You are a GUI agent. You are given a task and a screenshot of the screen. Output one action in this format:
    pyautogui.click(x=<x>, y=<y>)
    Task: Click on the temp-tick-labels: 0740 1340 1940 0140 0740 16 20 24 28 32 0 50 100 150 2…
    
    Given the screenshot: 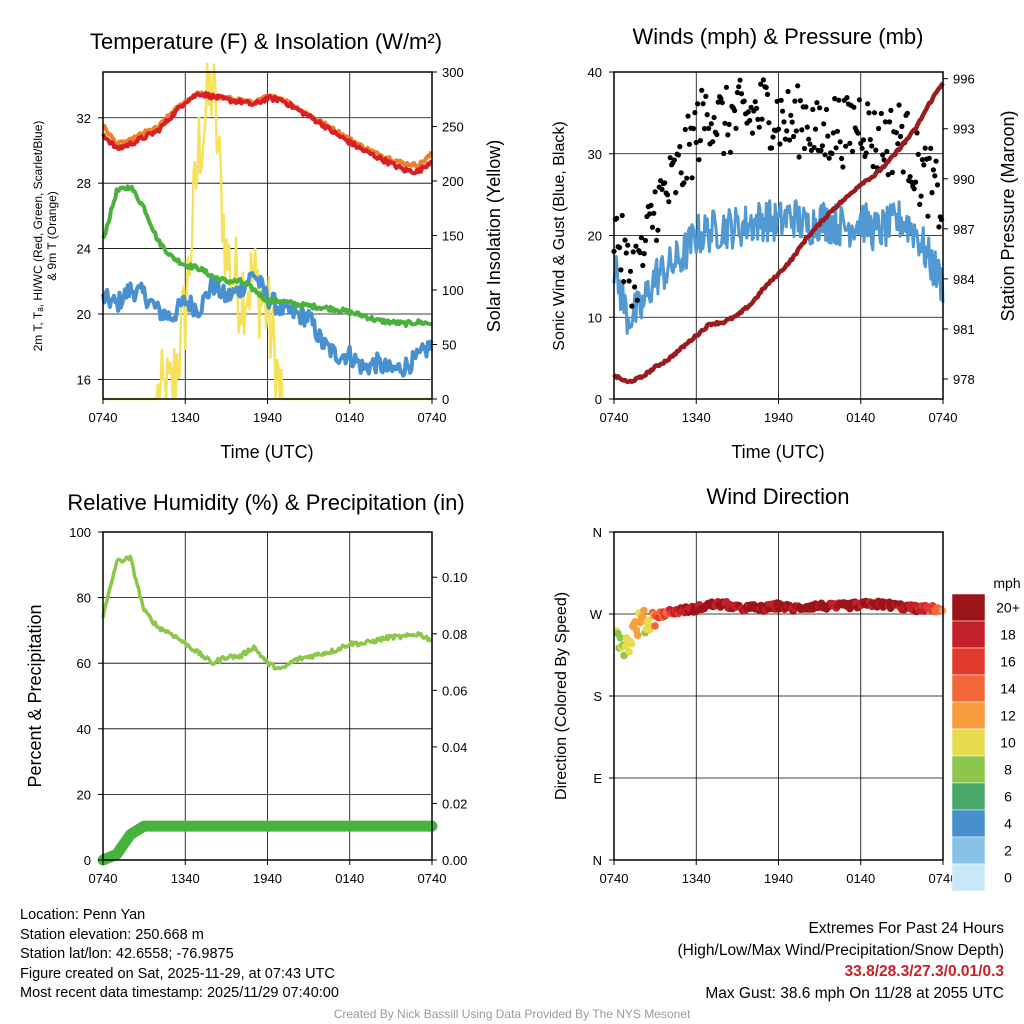 What is the action you would take?
    pyautogui.click(x=270, y=245)
    